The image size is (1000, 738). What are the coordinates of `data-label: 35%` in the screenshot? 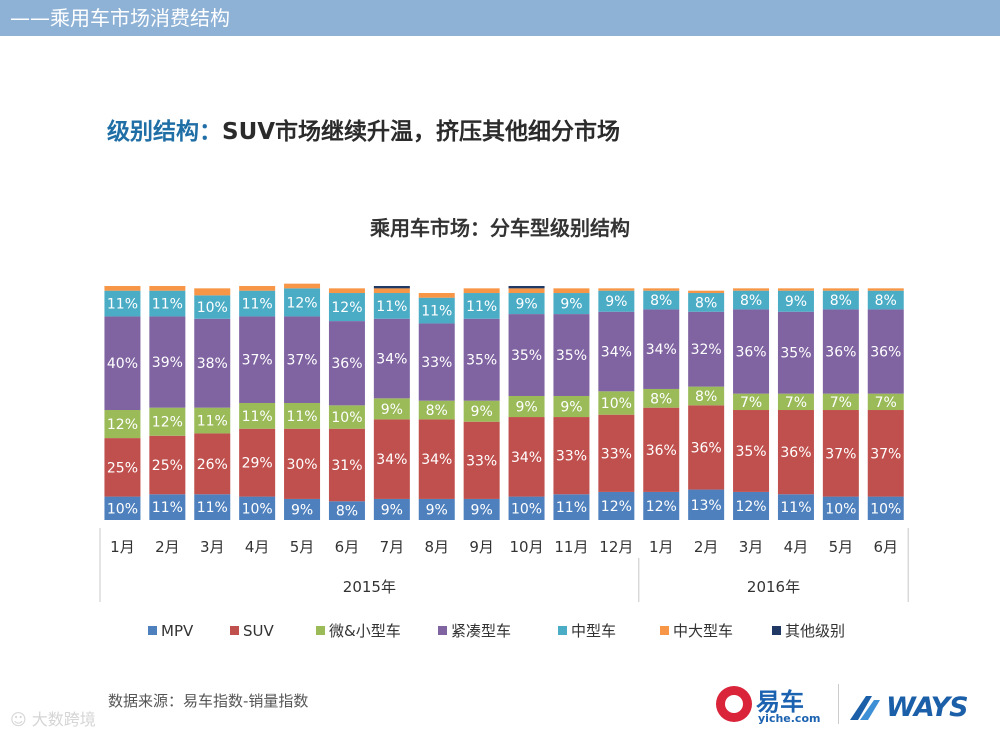 It's located at (571, 356).